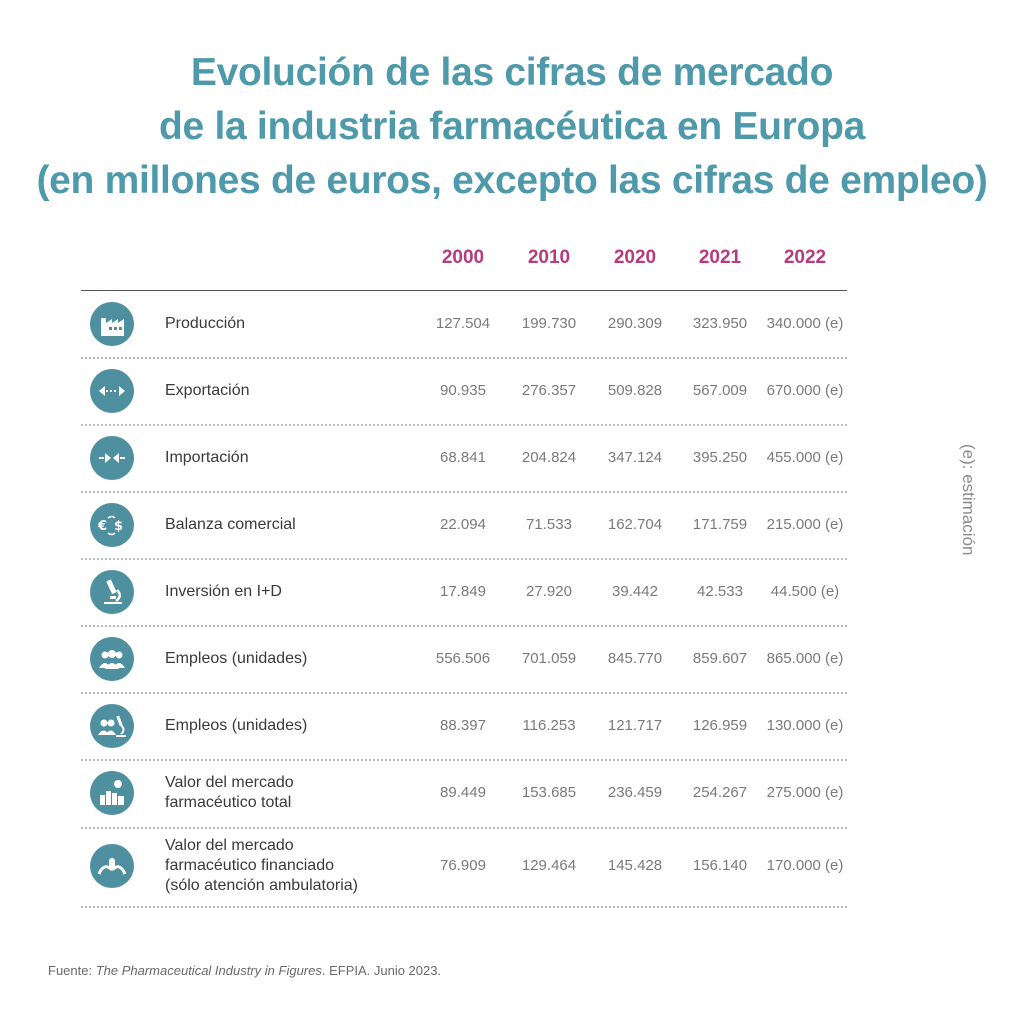 This screenshot has height=1024, width=1024. What do you see at coordinates (968, 500) in the screenshot?
I see `estimation-note: (e): estimación` at bounding box center [968, 500].